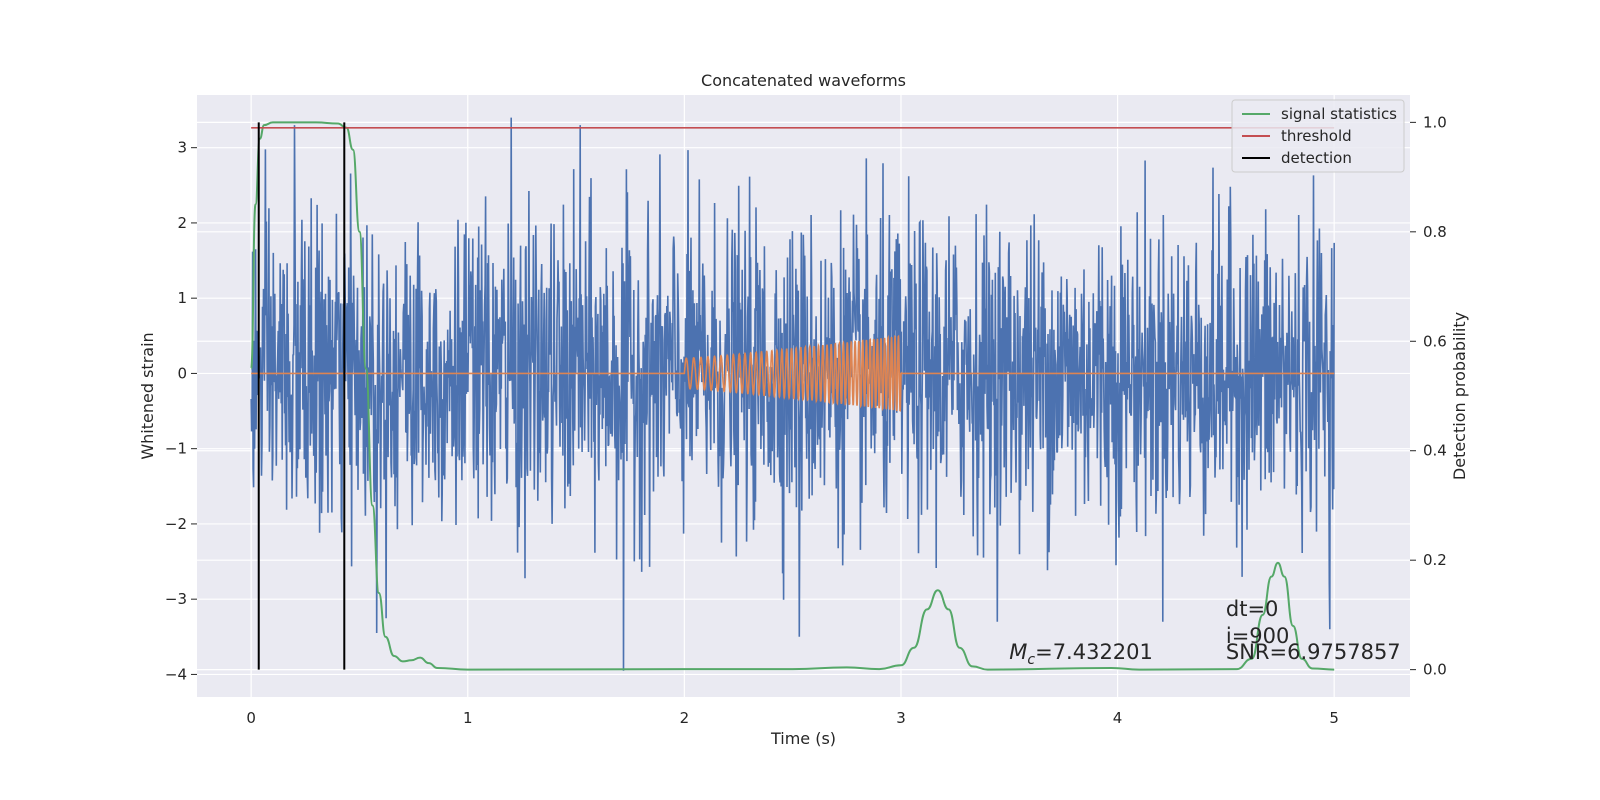 This screenshot has width=1600, height=800. I want to click on x-tick-label: 5, so click(1334, 718).